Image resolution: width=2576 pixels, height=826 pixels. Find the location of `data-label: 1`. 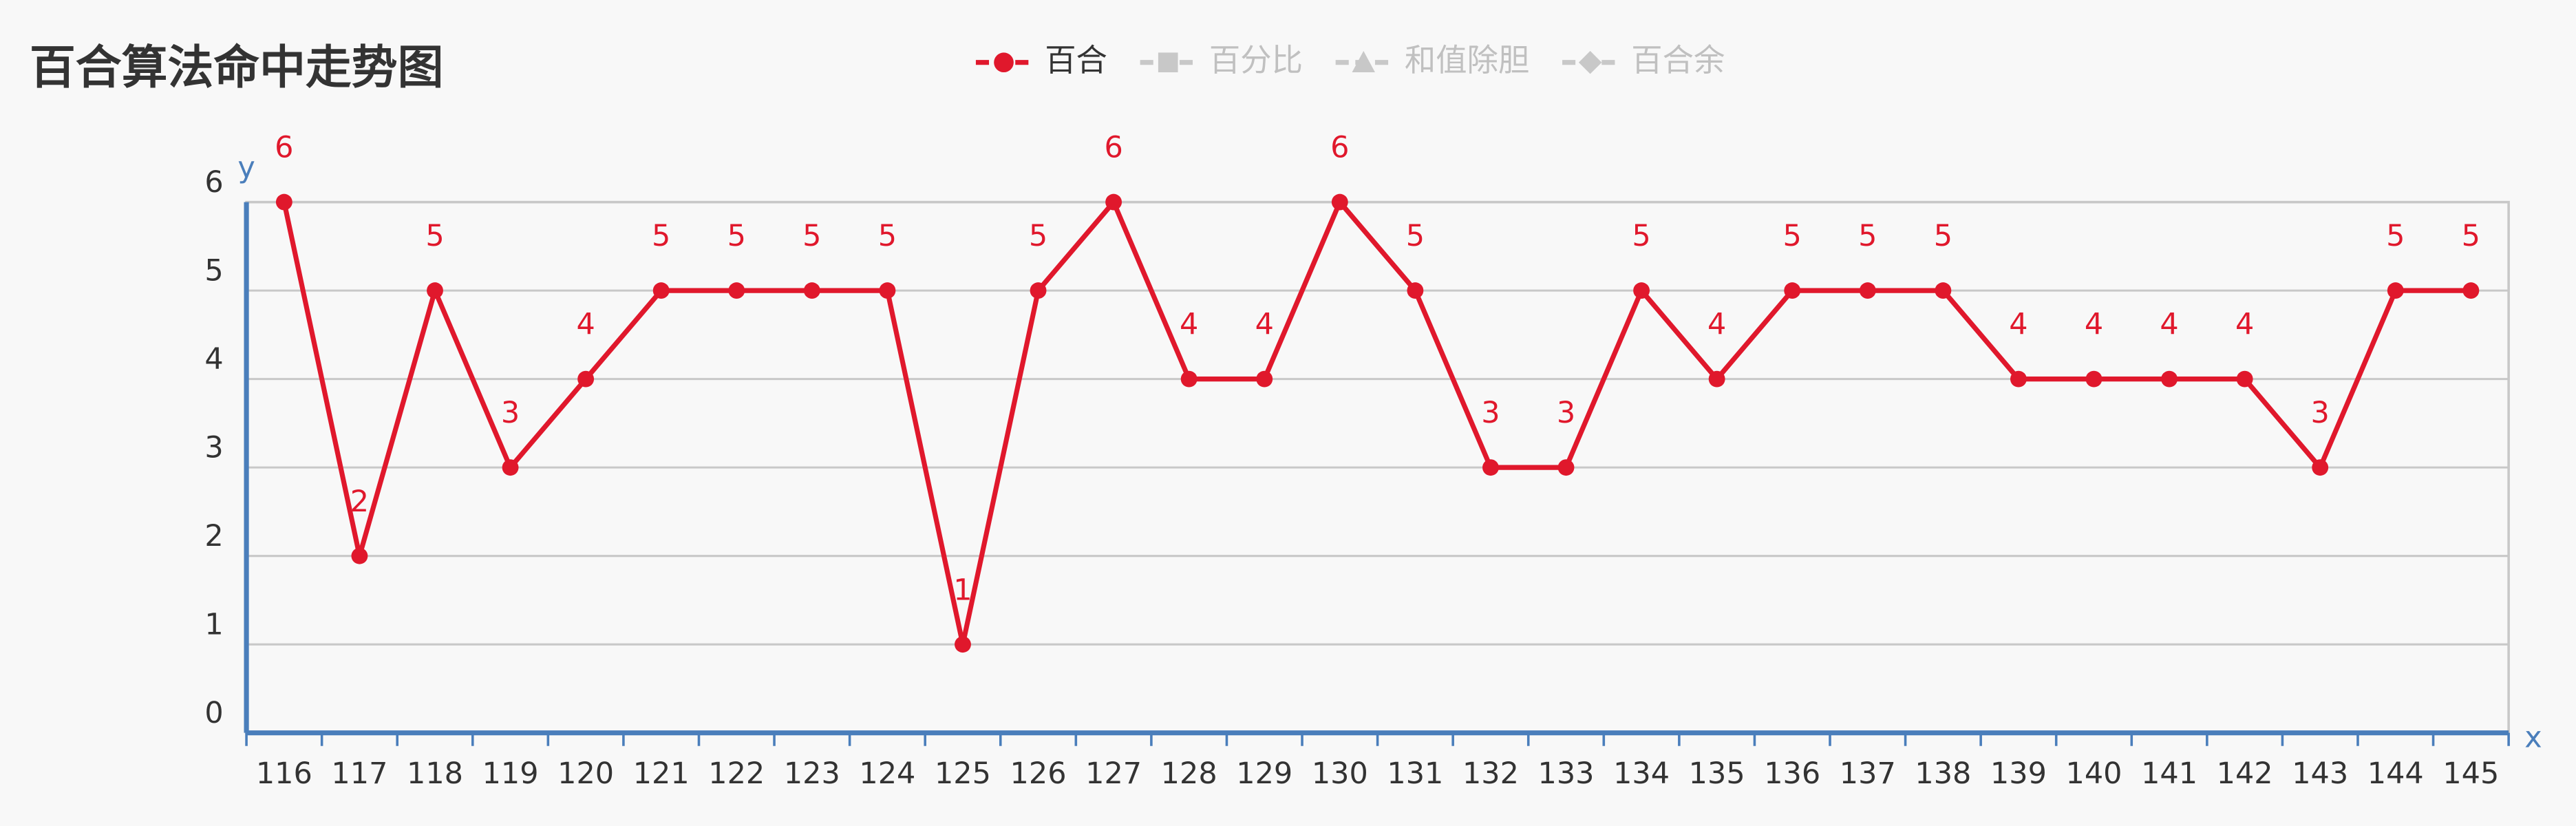

data-label: 1 is located at coordinates (962, 590).